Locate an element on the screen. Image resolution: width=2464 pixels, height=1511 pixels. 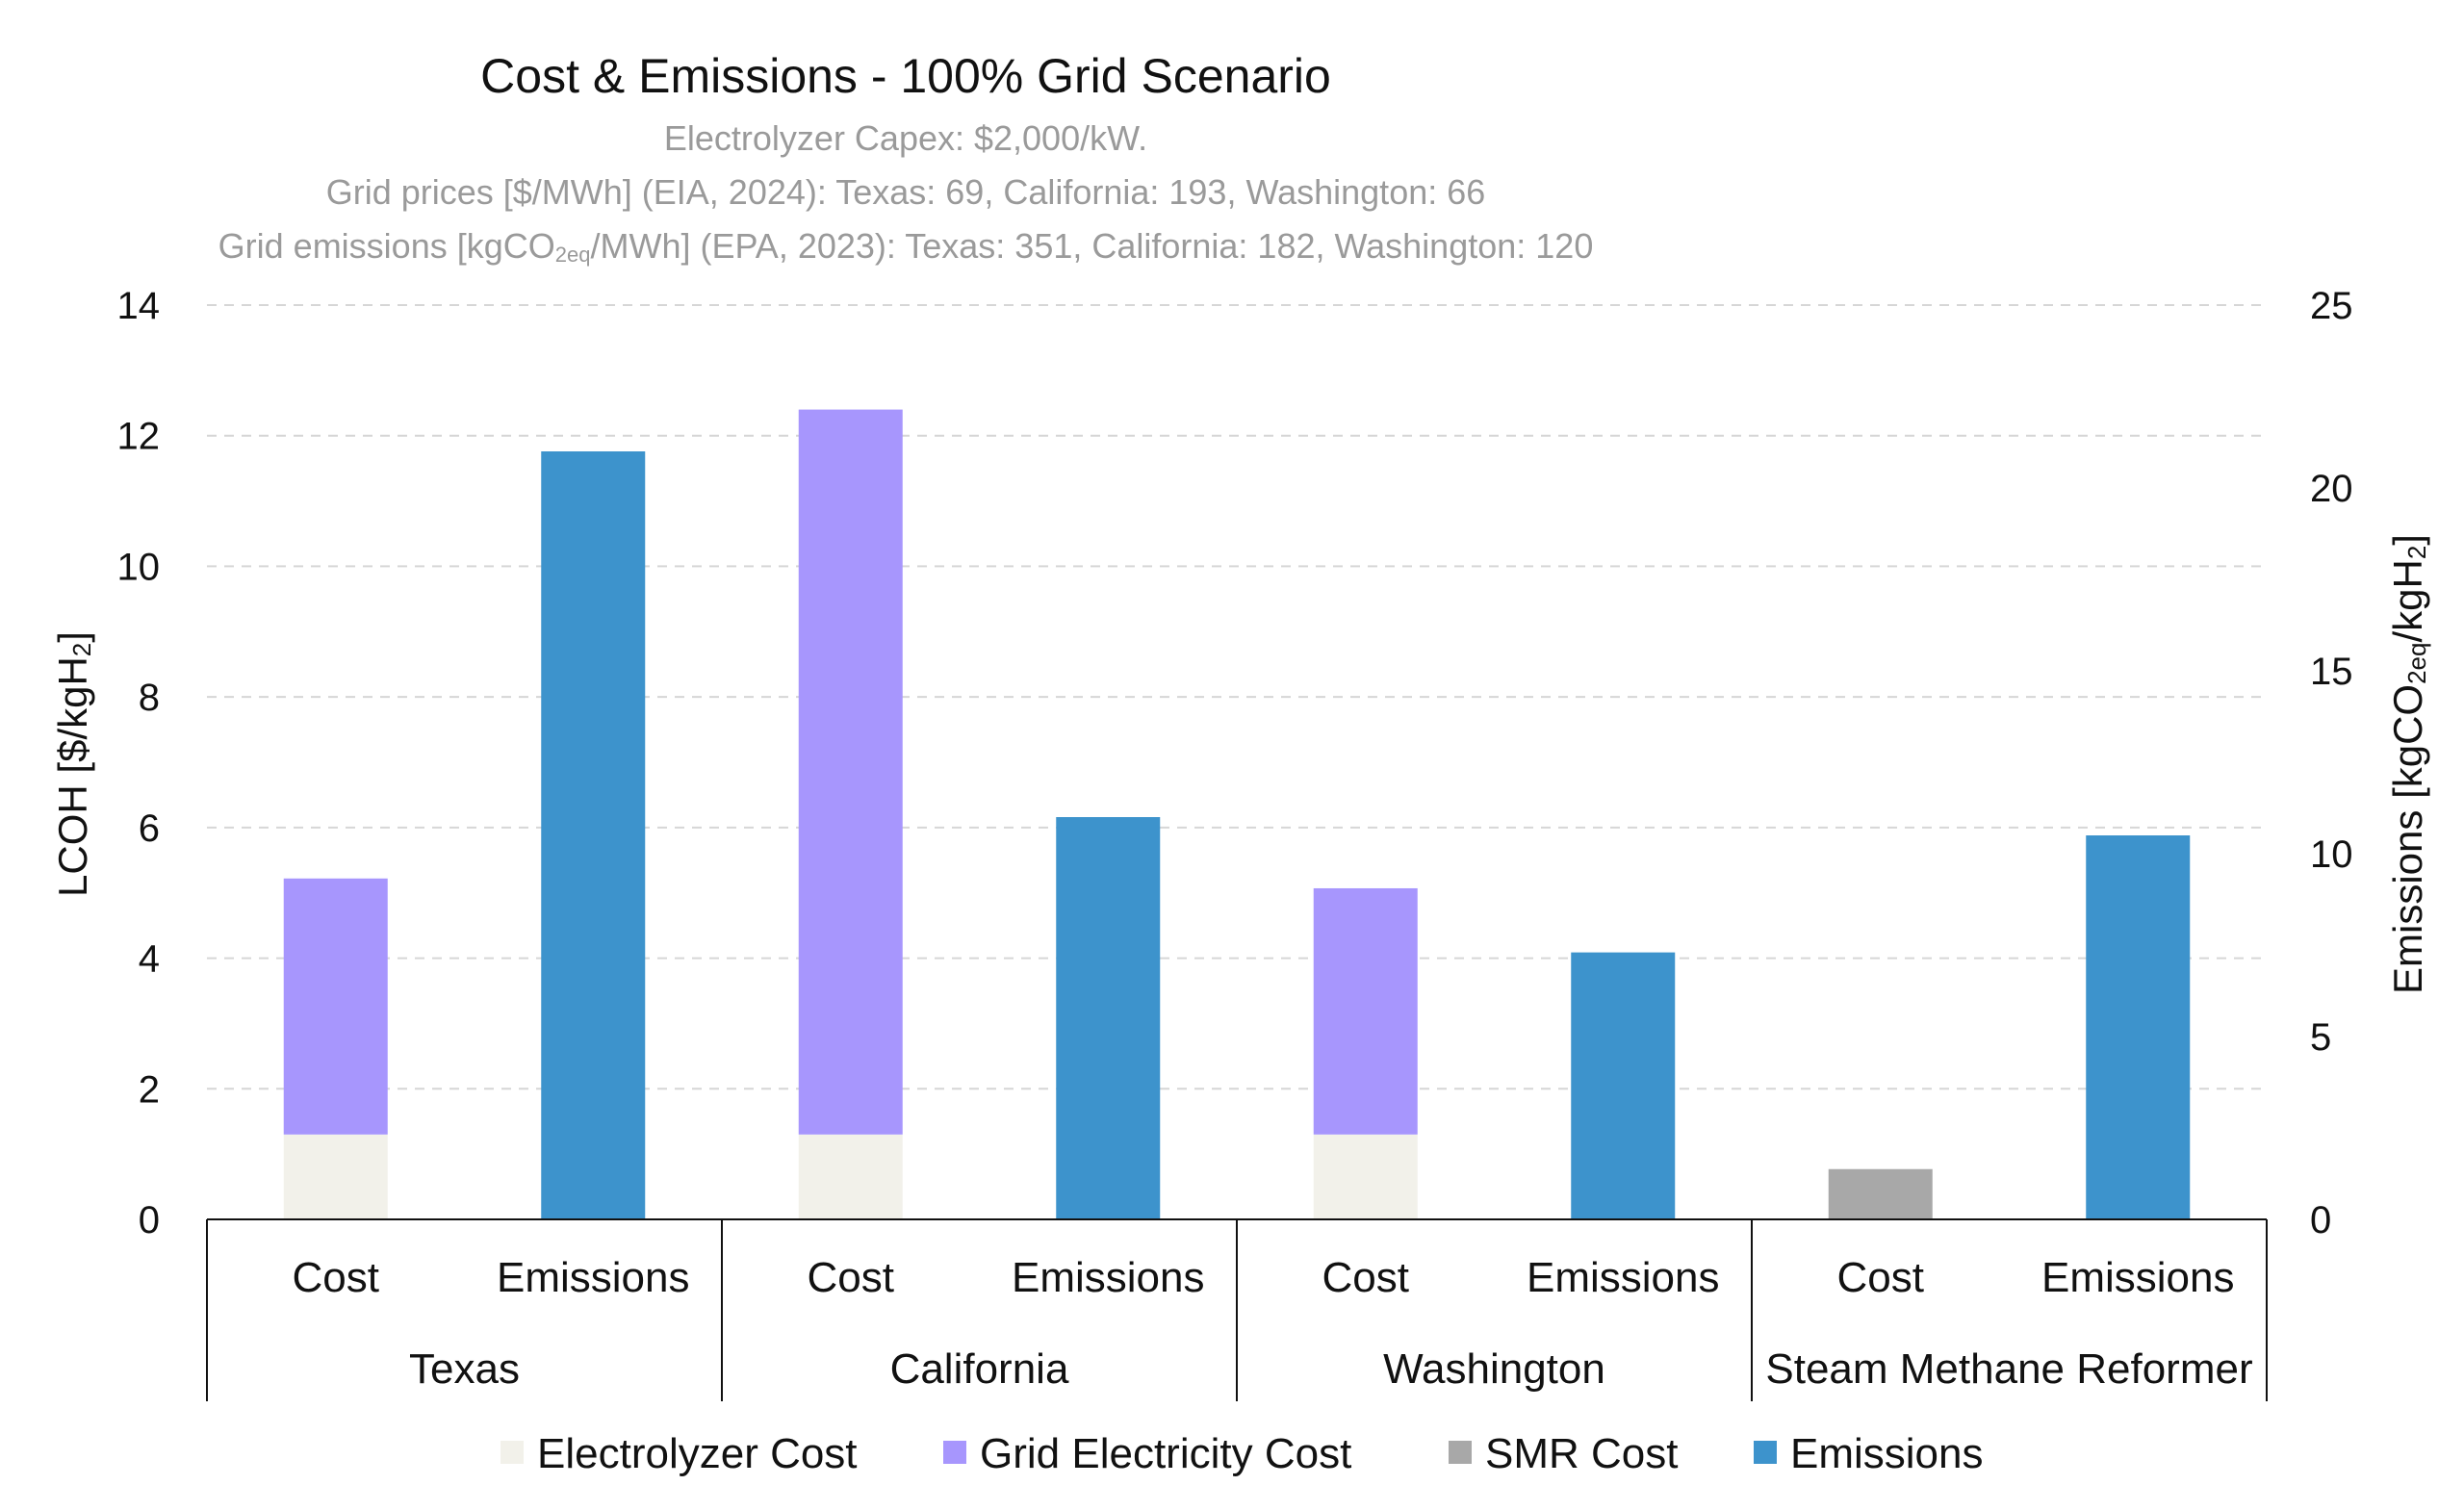
y-right-tick-label: 10 is located at coordinates (2331, 854).